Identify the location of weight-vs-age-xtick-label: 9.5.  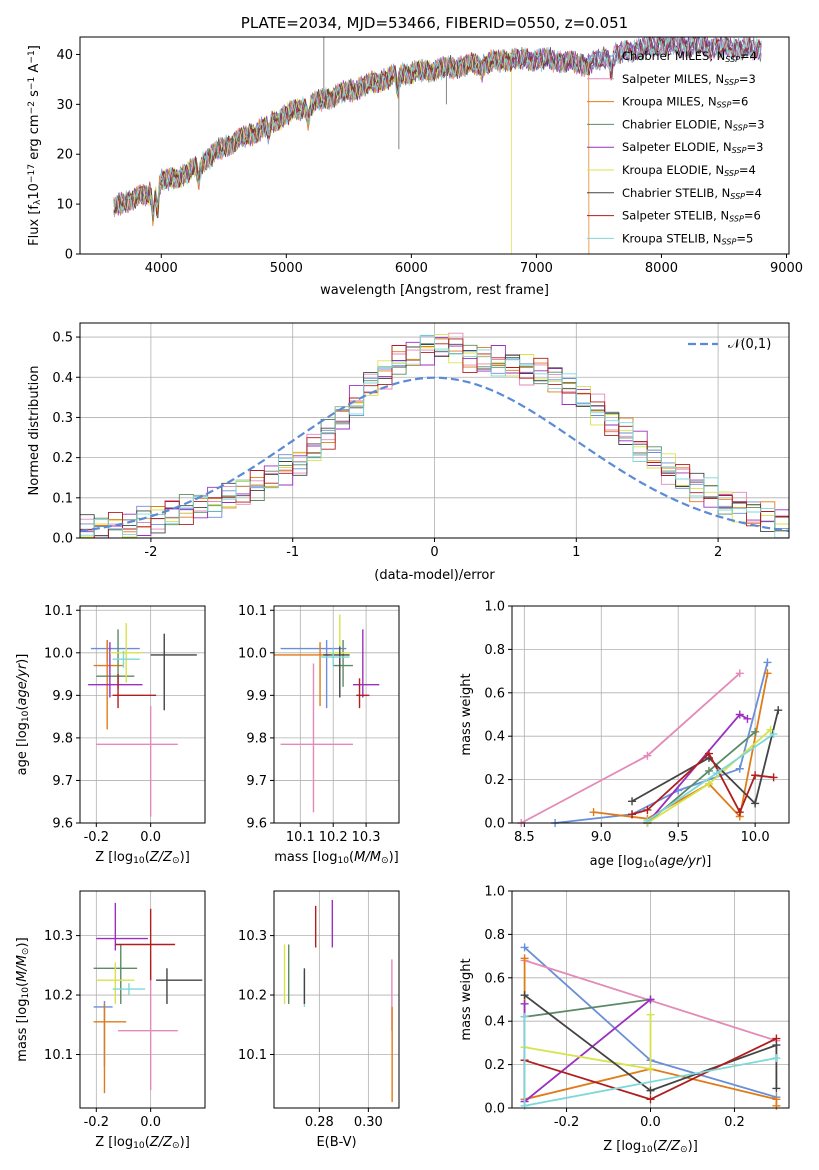
(678, 837).